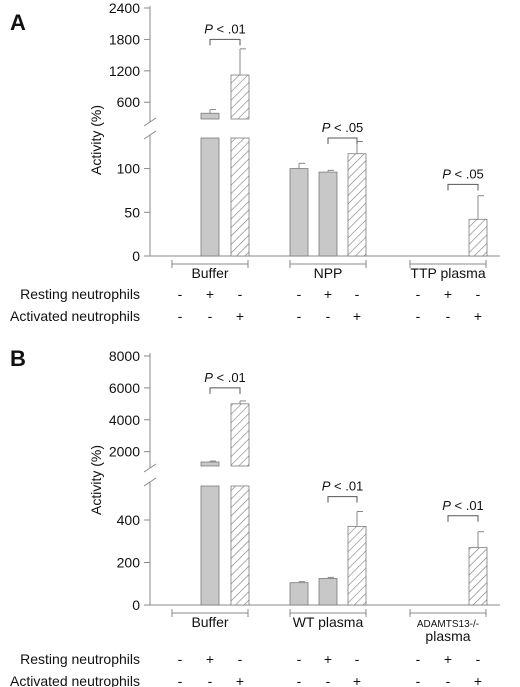  Describe the element at coordinates (209, 622) in the screenshot. I see `panel-b-group-label: Buffer` at that location.